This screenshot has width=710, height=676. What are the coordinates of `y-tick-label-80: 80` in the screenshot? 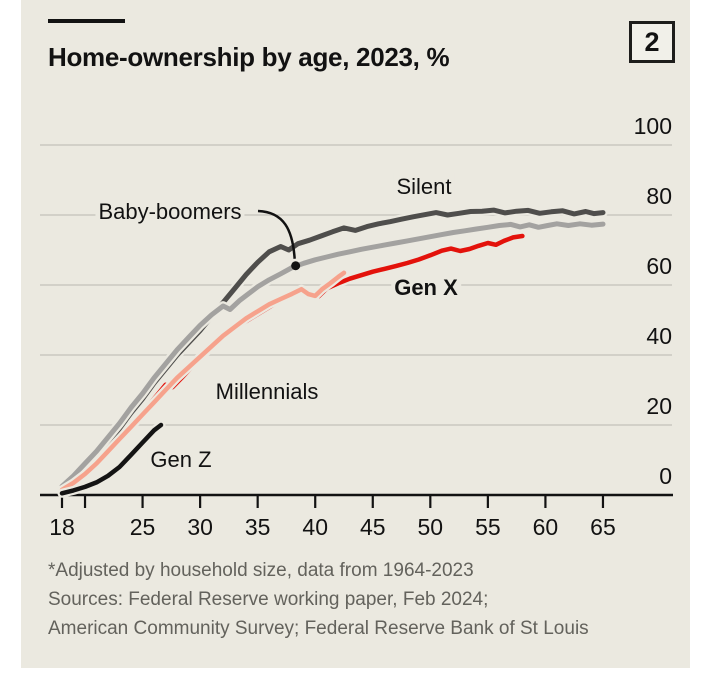 It's located at (659, 196).